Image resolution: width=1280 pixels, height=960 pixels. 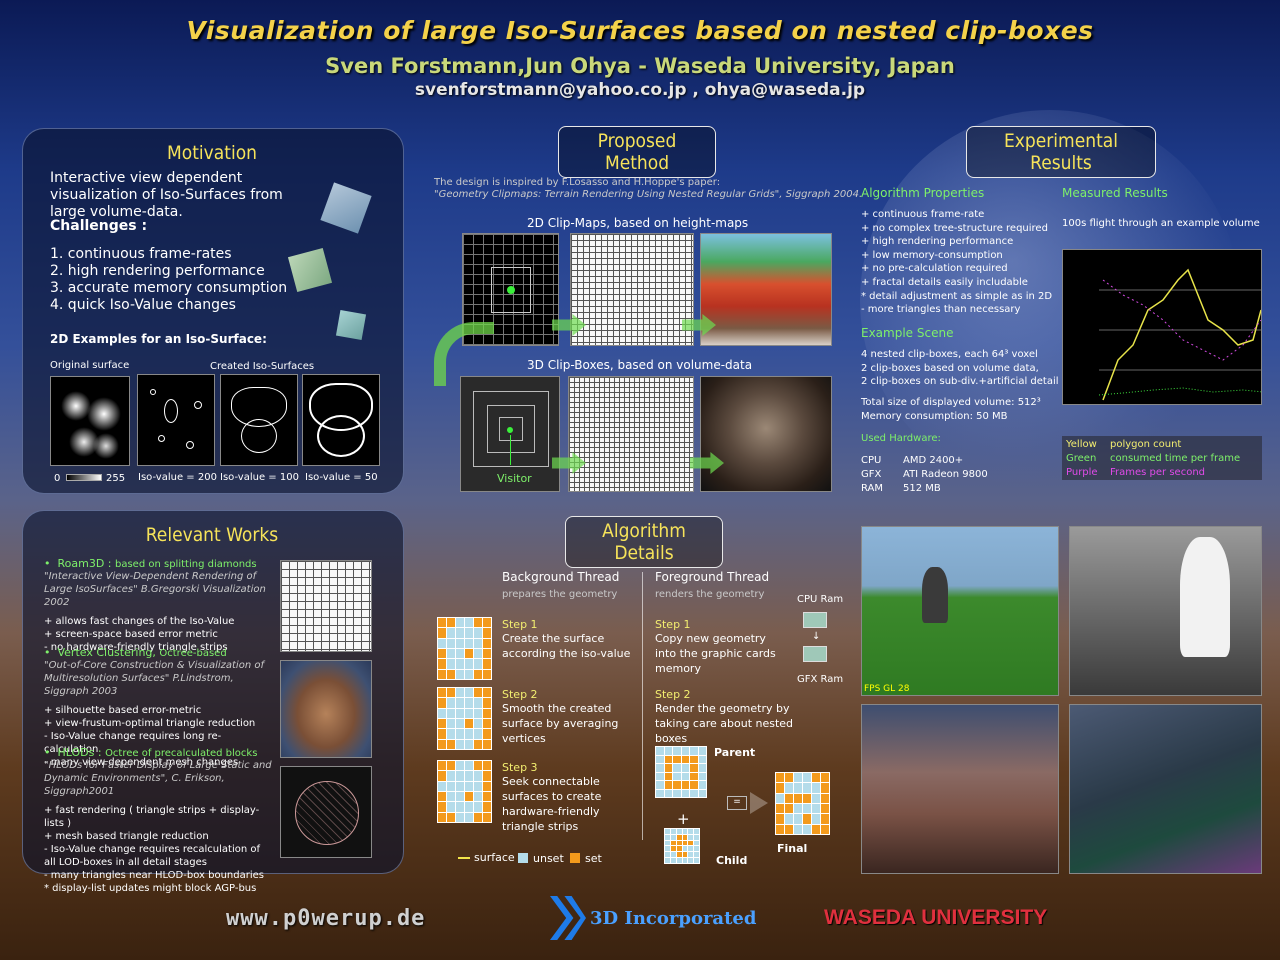 What do you see at coordinates (1061, 152) in the screenshot?
I see `experimental-results-title: Experimental Results` at bounding box center [1061, 152].